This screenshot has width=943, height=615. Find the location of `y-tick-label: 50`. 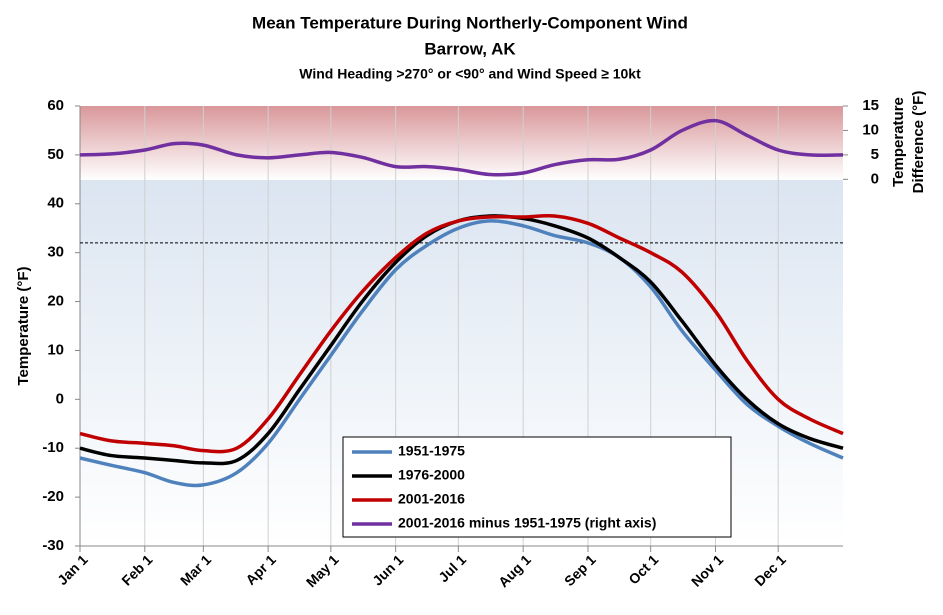

y-tick-label: 50 is located at coordinates (55, 154).